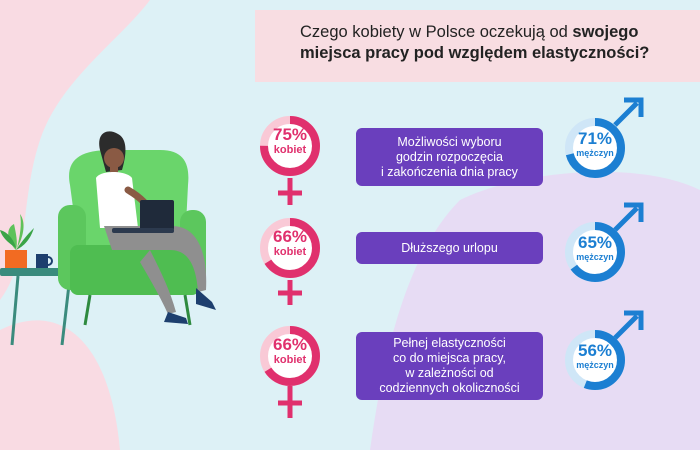 This screenshot has height=450, width=700. Describe the element at coordinates (595, 350) in the screenshot. I see `male-percent: 56%` at that location.